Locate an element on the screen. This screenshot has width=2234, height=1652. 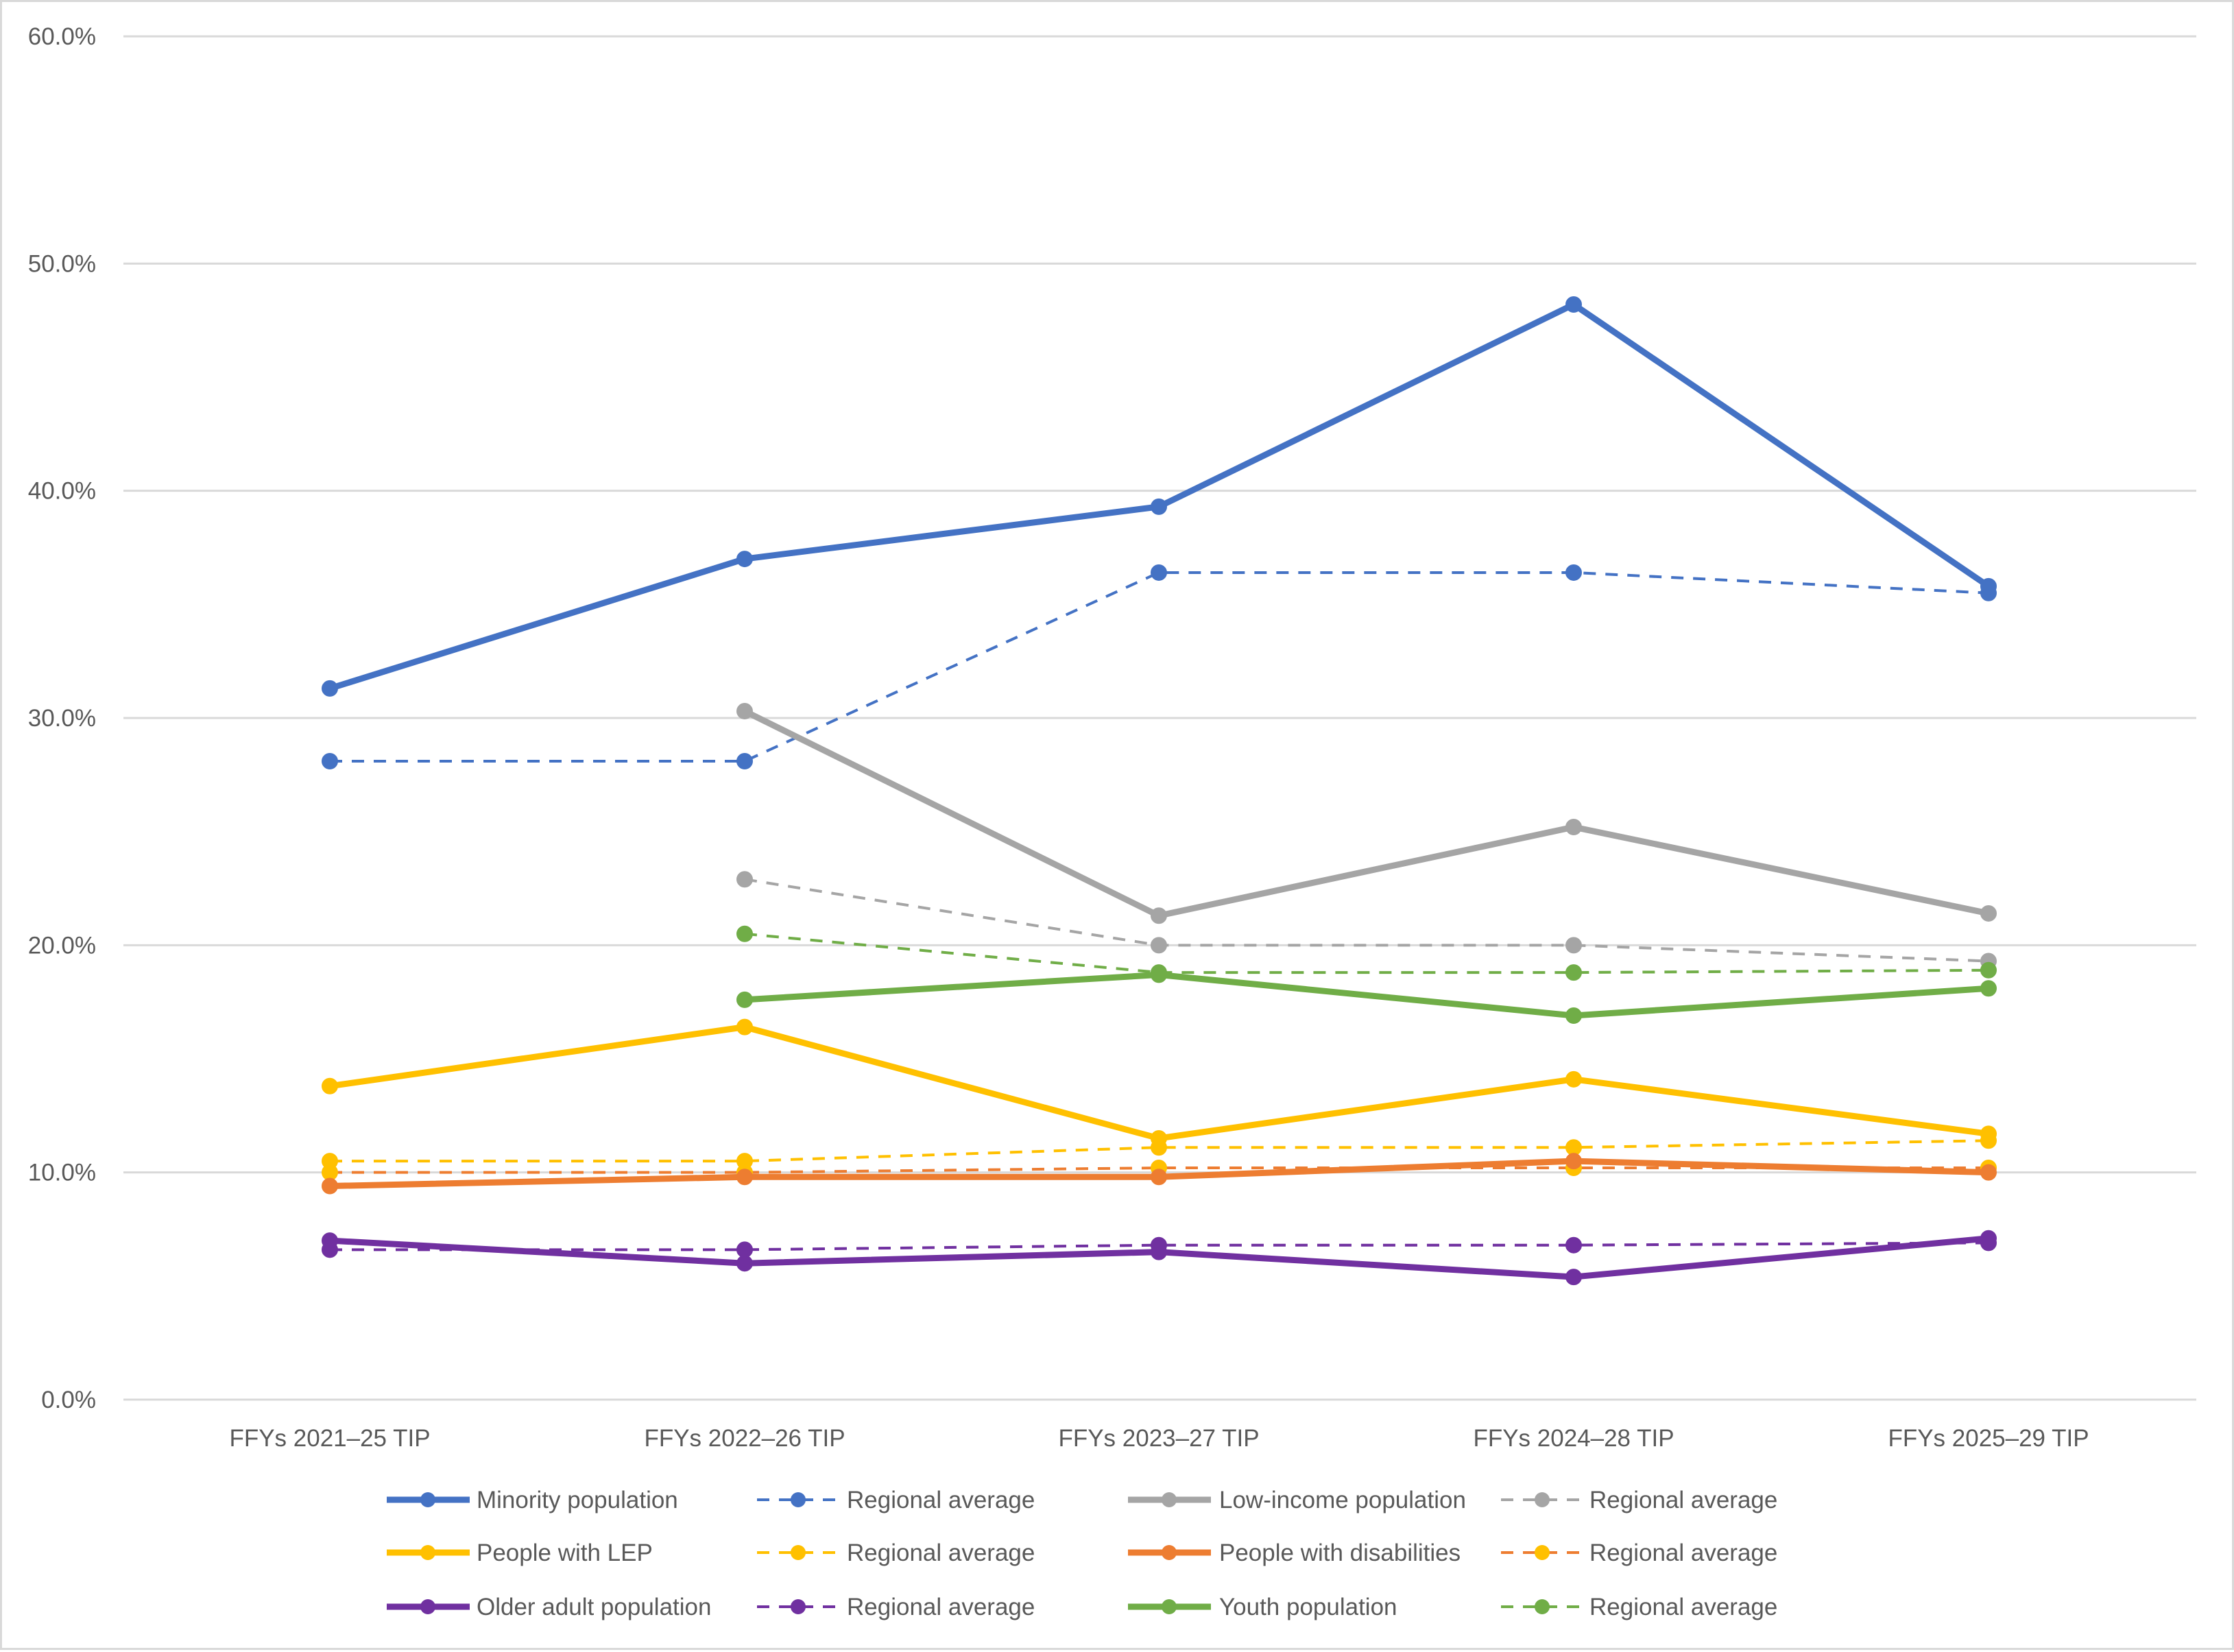
y-tick-label: 20.0% is located at coordinates (62, 945).